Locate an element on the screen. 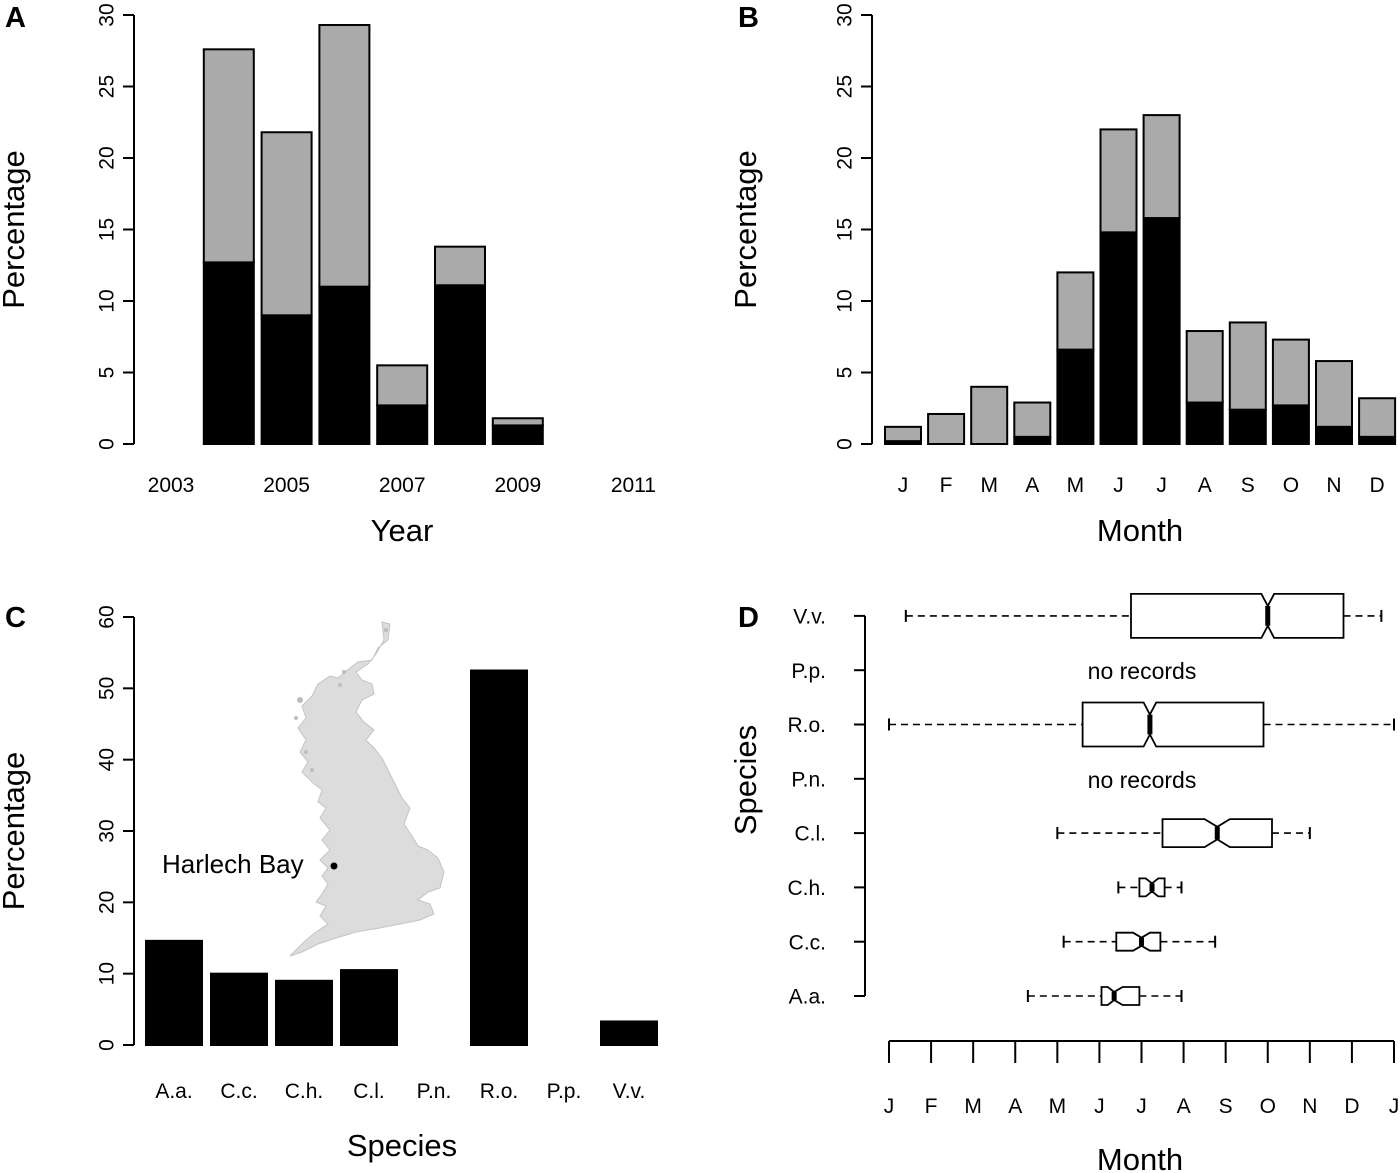  bar-v-v is located at coordinates (629, 1033).